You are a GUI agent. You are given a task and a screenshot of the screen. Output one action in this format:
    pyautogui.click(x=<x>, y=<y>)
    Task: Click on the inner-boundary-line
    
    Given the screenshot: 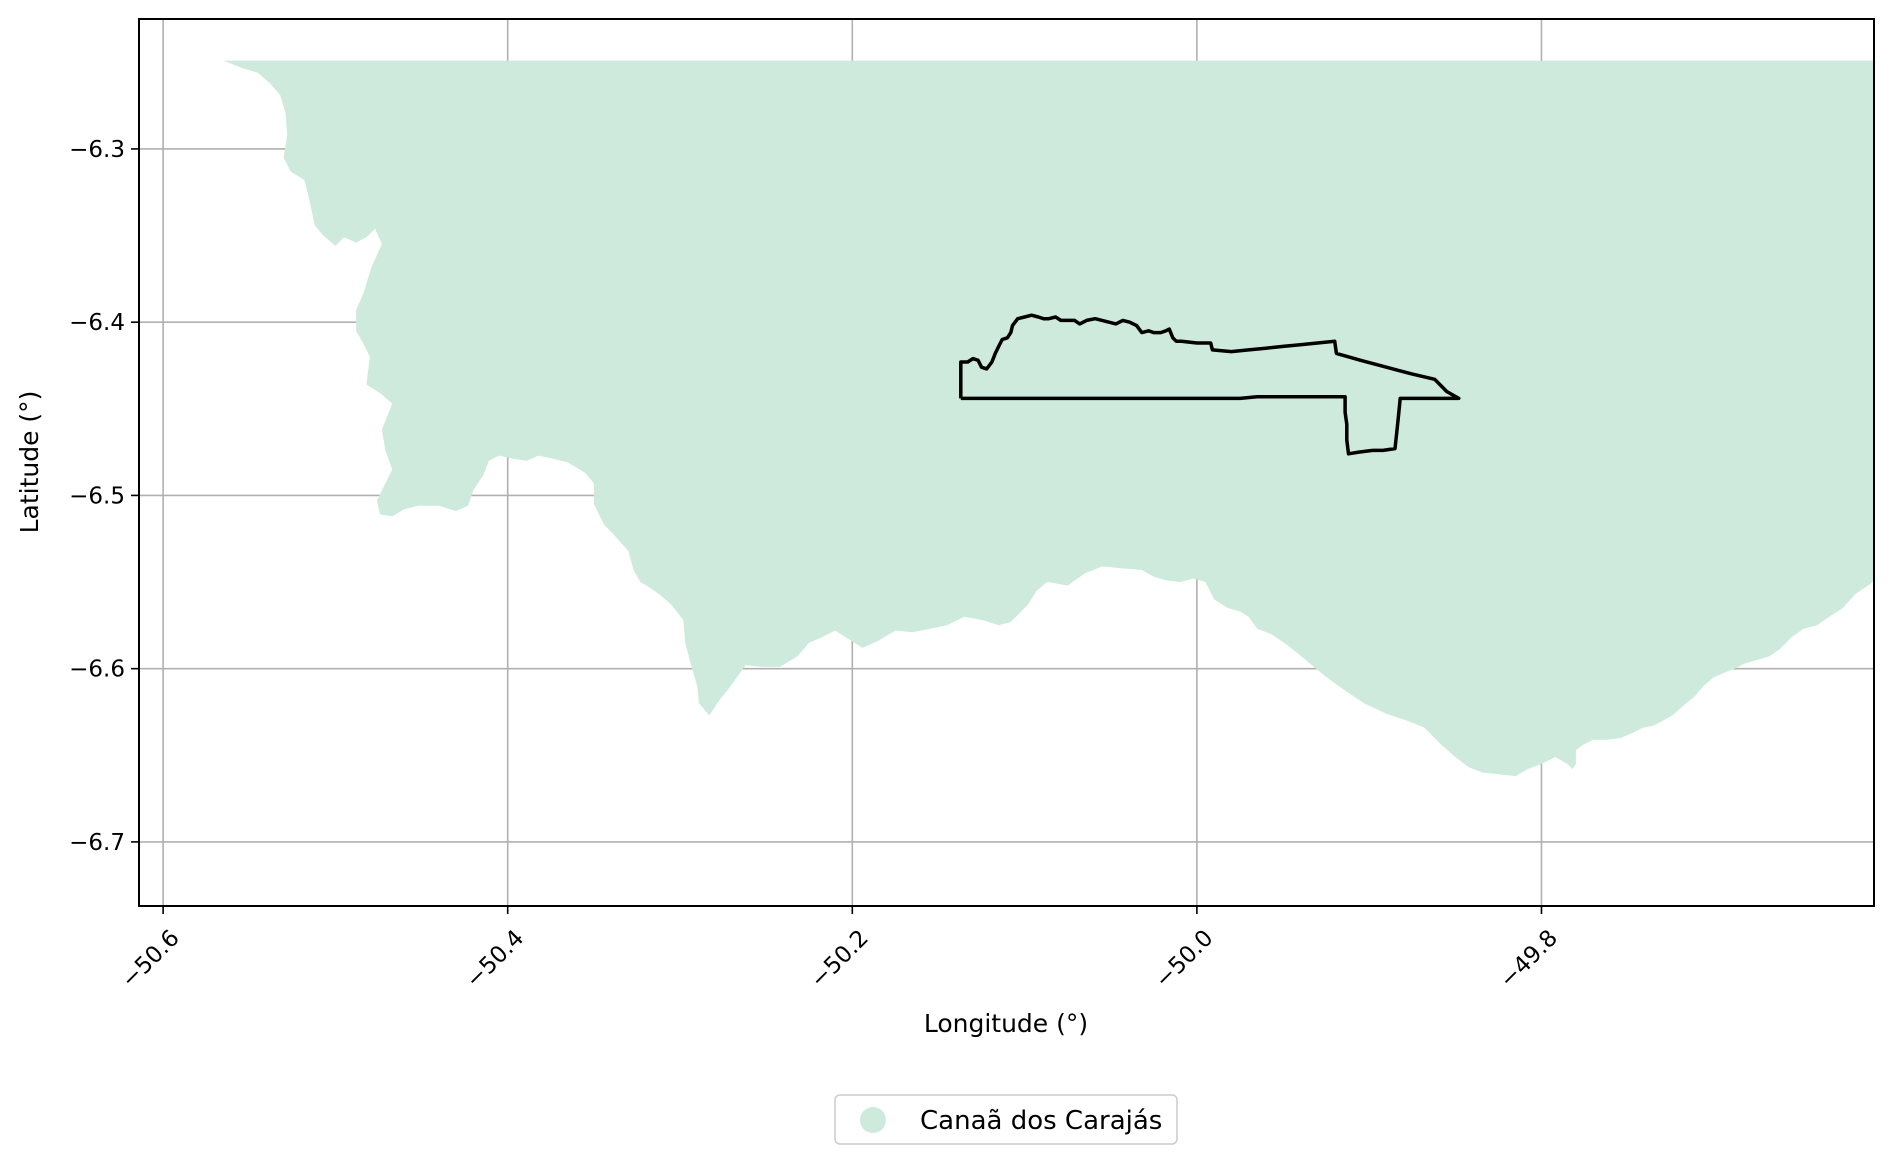 What is the action you would take?
    pyautogui.click(x=1210, y=384)
    